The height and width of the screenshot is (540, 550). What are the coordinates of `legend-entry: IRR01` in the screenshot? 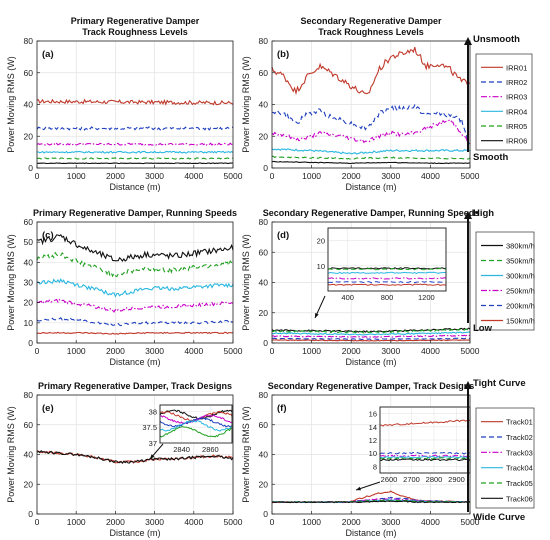 It's located at (516, 67).